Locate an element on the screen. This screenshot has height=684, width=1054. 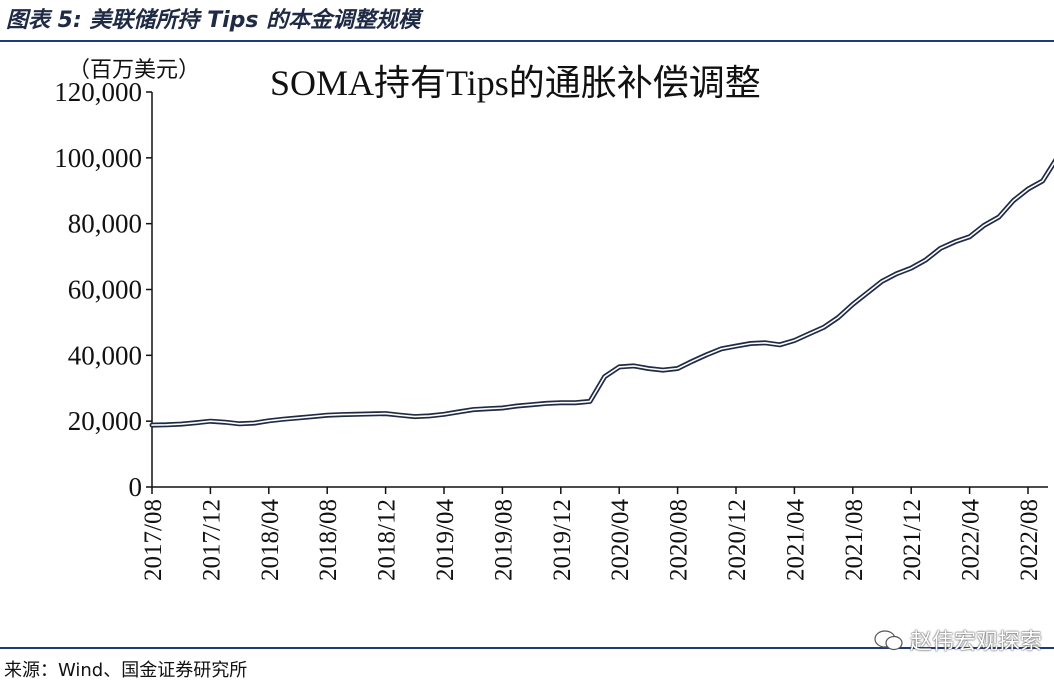
y-tick-label: 80,000 is located at coordinates (105, 224).